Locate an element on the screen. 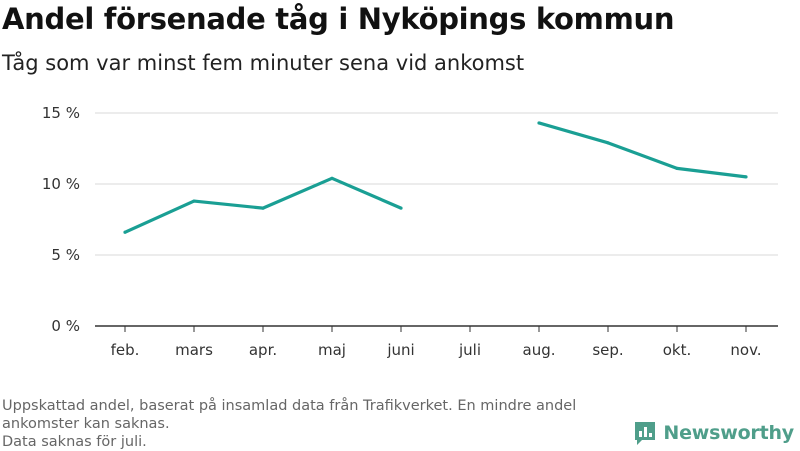 This screenshot has width=800, height=451. y-tick-label: 10 % is located at coordinates (61, 184).